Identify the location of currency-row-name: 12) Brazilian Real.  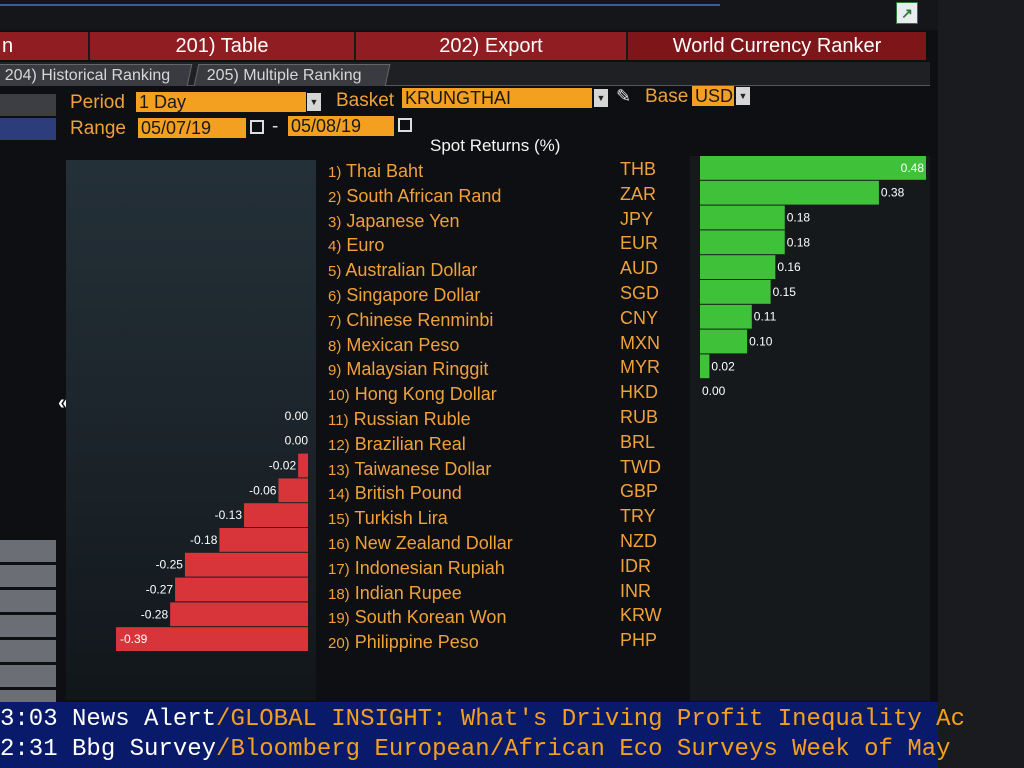
(397, 444).